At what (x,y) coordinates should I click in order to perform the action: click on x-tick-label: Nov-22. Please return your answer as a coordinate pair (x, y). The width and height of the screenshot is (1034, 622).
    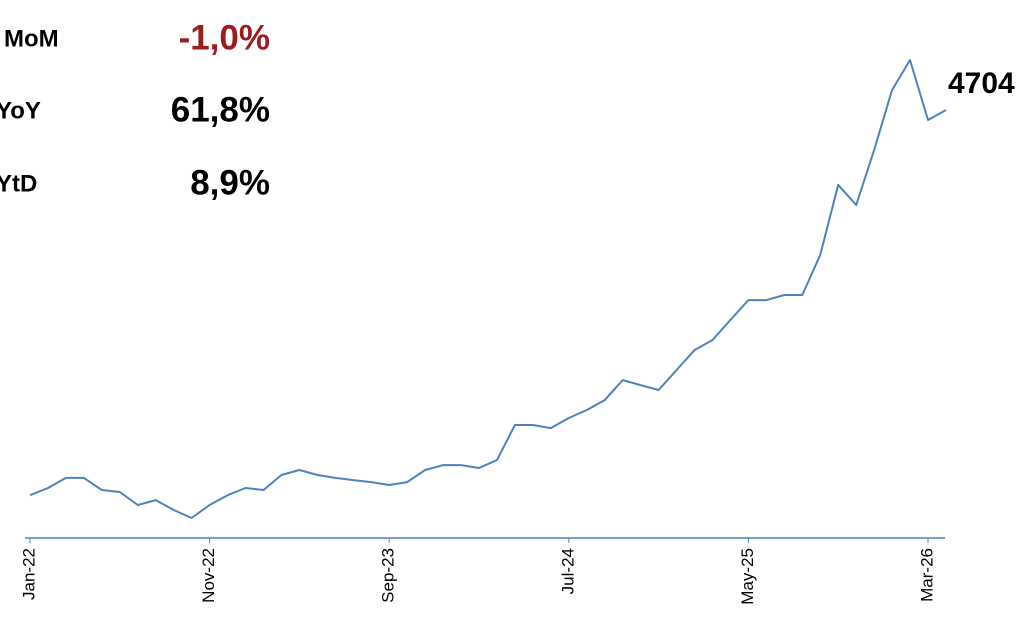
    Looking at the image, I should click on (208, 575).